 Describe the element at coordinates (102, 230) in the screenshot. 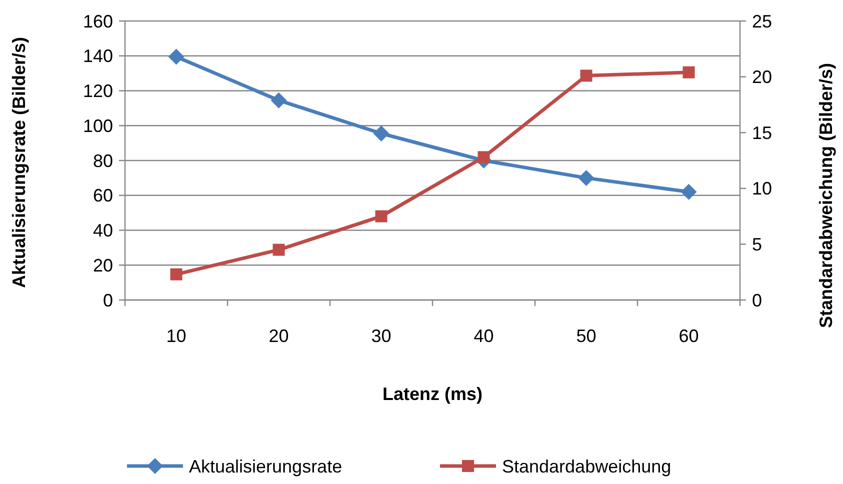

I see `y-tick-label: 40` at that location.